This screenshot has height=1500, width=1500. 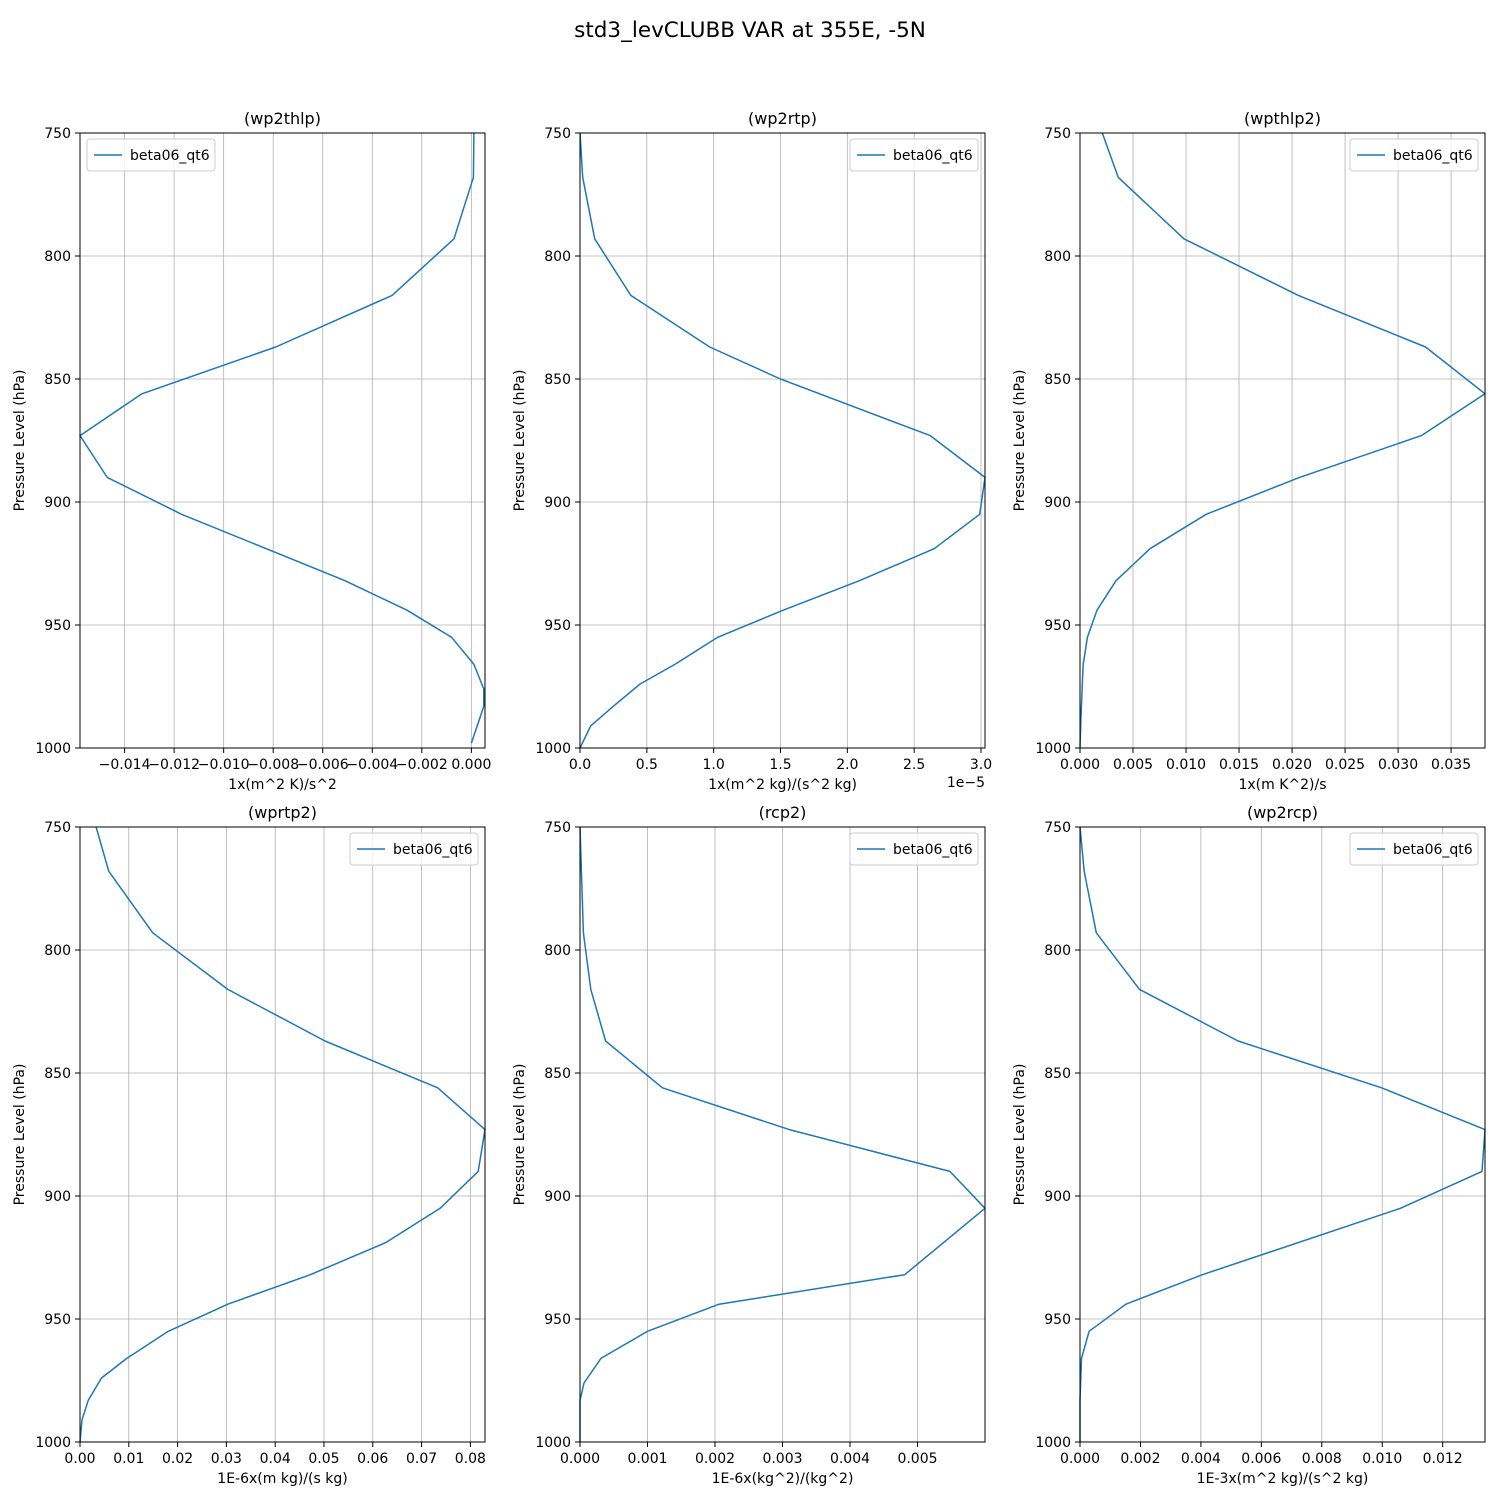 What do you see at coordinates (323, 1459) in the screenshot?
I see `x-tick-label: 0.05` at bounding box center [323, 1459].